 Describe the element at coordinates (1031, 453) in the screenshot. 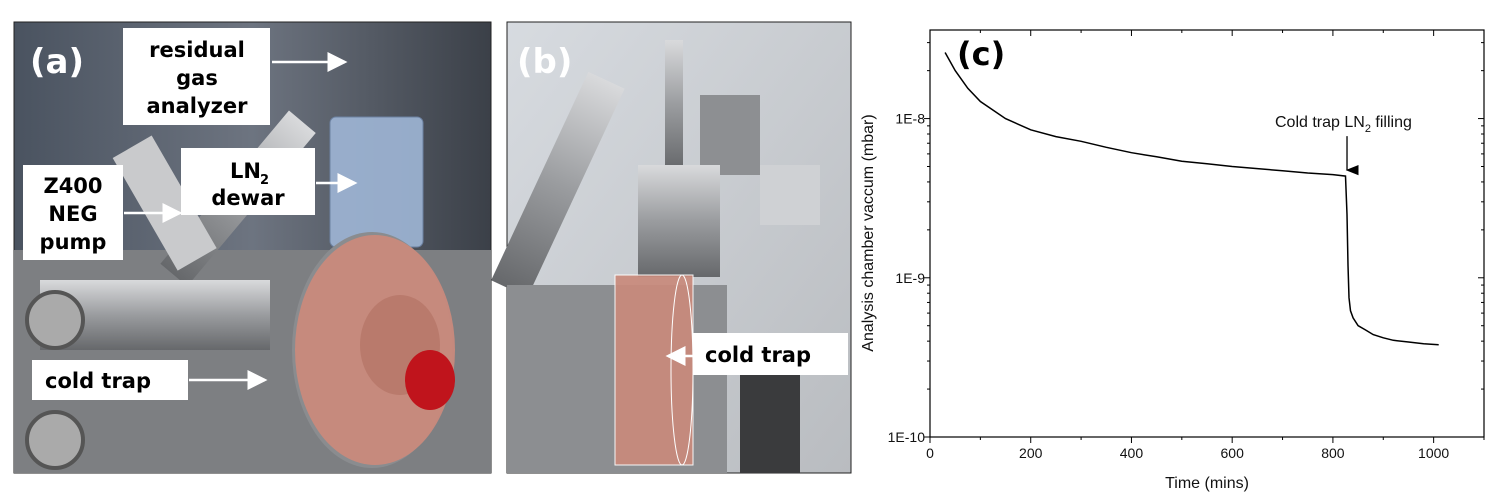

I see `x-tick-label: 200` at that location.